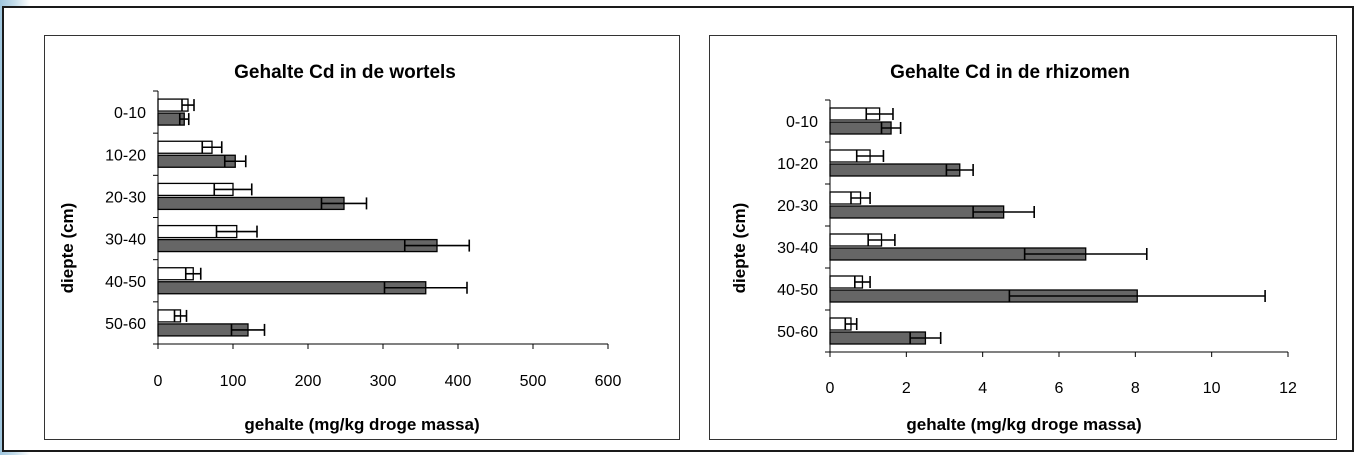  I want to click on x-tick-label: 2, so click(906, 388).